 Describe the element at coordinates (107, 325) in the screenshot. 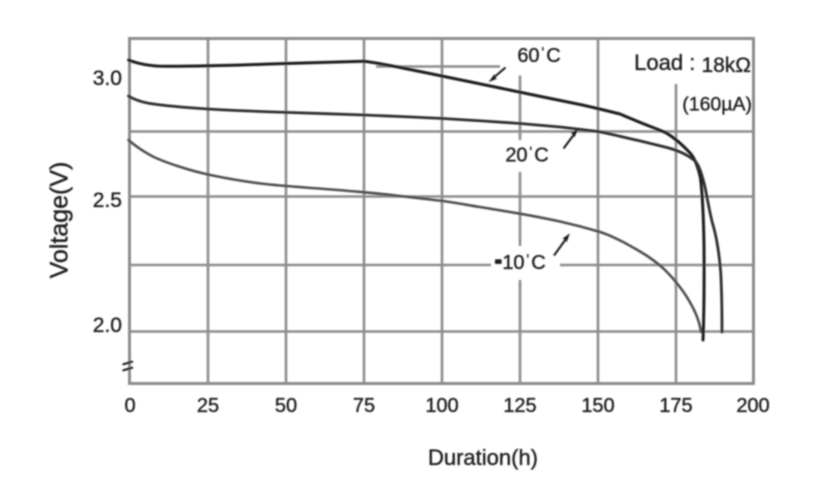

I see `svg-text: 2.0` at that location.